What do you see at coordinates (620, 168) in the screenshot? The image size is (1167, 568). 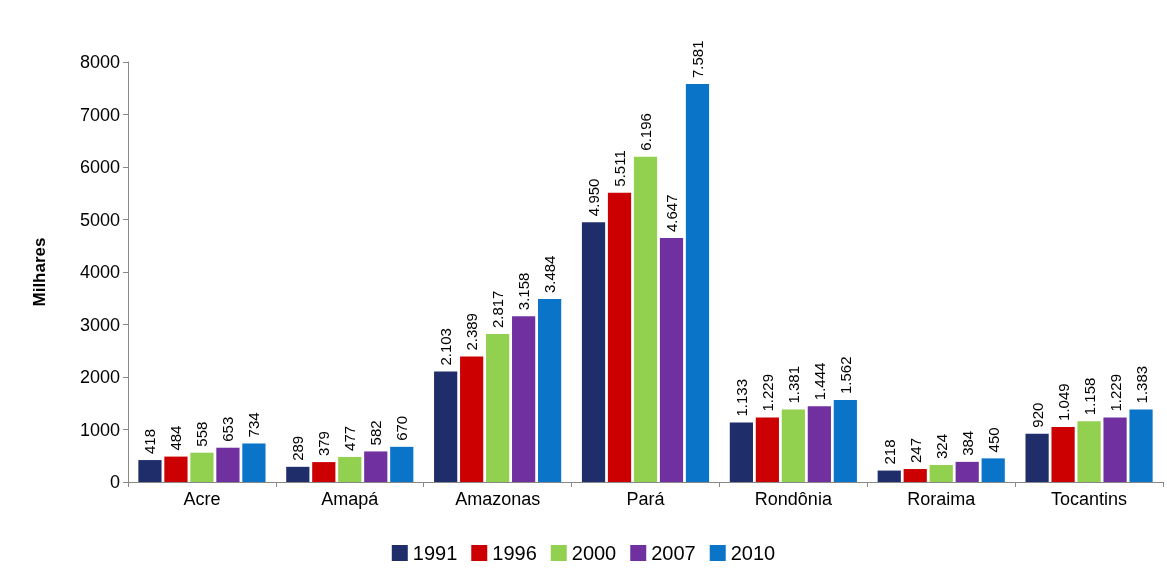 I see `data-label: 5.511` at bounding box center [620, 168].